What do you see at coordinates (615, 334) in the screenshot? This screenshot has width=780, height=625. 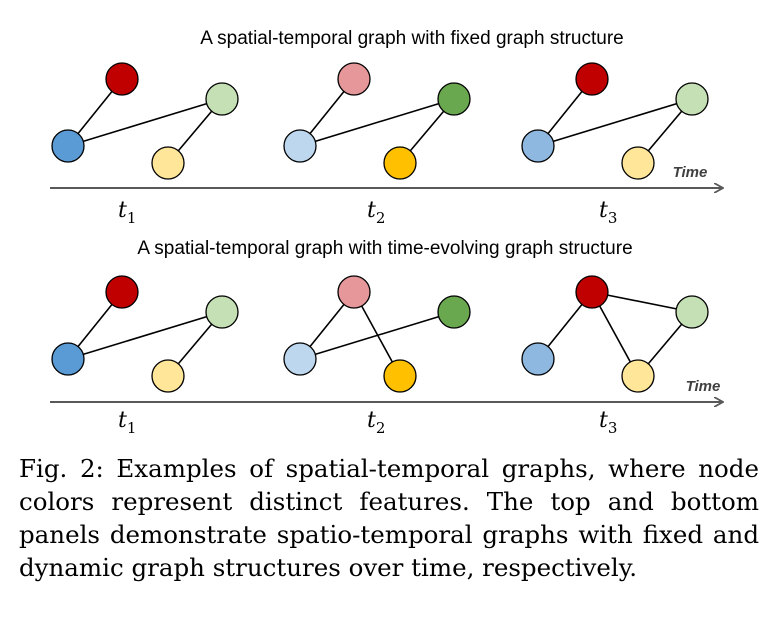 I see `graph-p2-t3` at bounding box center [615, 334].